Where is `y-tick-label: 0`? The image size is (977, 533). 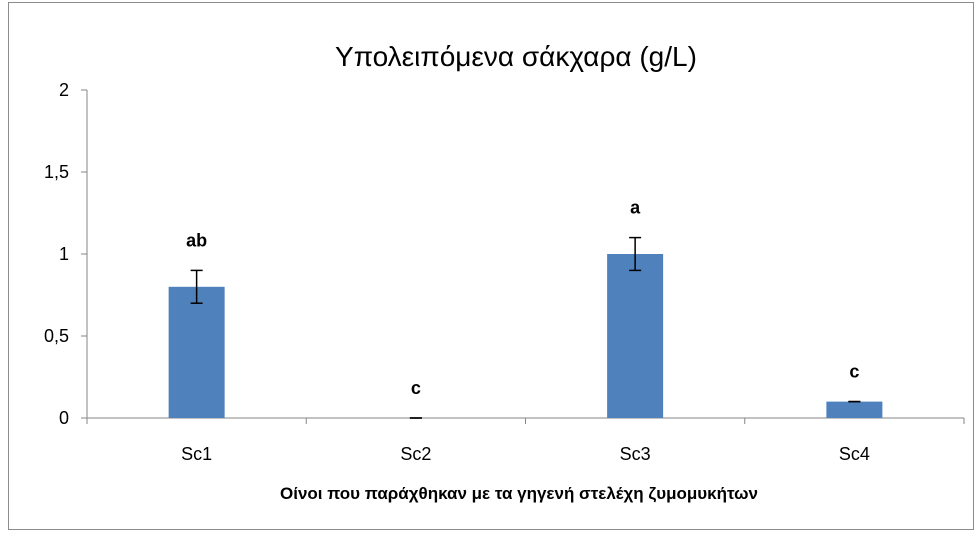 y-tick-label: 0 is located at coordinates (64, 418).